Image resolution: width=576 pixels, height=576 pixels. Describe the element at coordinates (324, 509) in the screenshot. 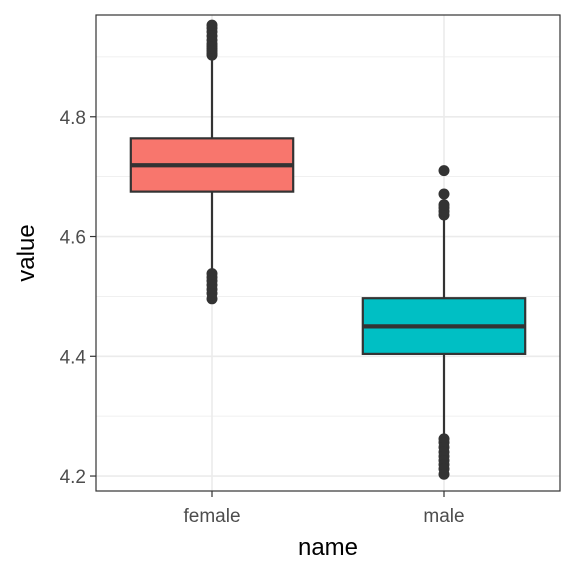

I see `x-axis: female male` at that location.